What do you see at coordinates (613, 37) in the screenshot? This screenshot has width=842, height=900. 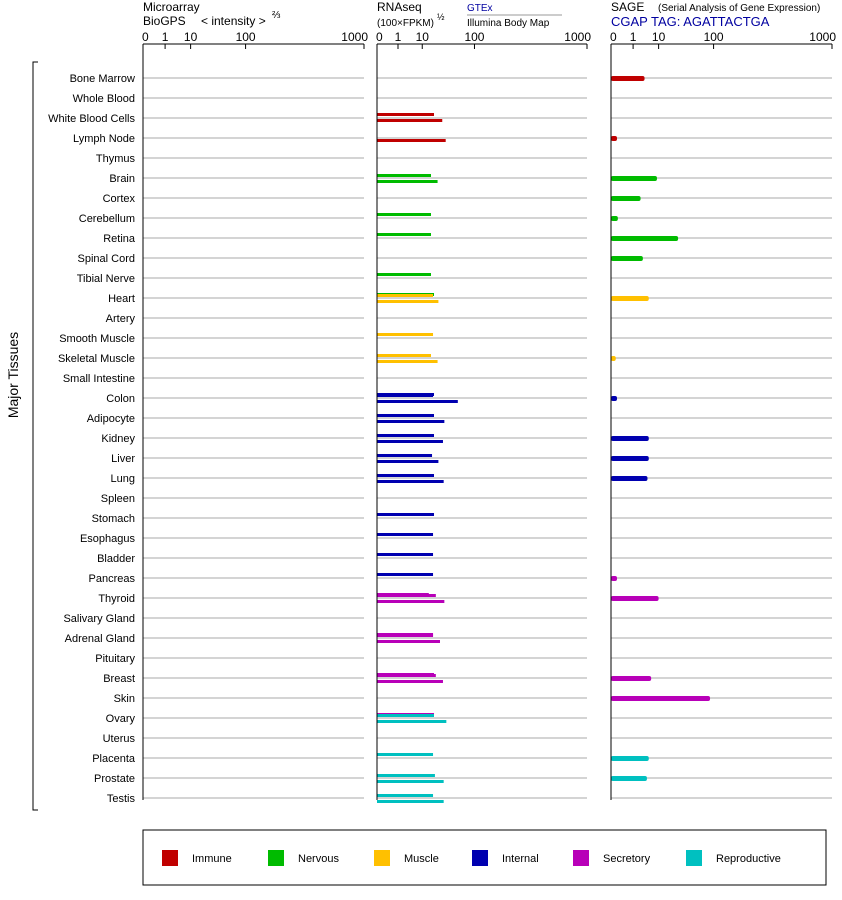 I see `sage-tick-label: 0` at bounding box center [613, 37].